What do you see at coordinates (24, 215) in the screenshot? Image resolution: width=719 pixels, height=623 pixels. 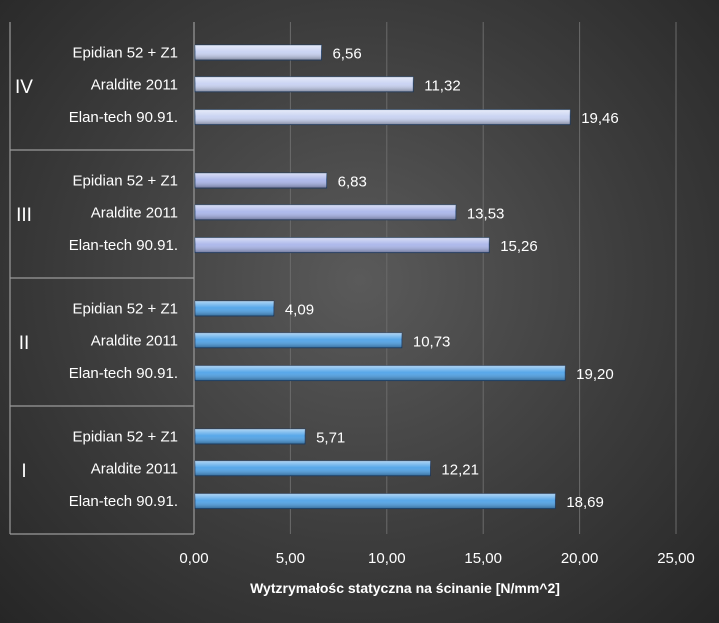 I see `group-label: III` at bounding box center [24, 215].